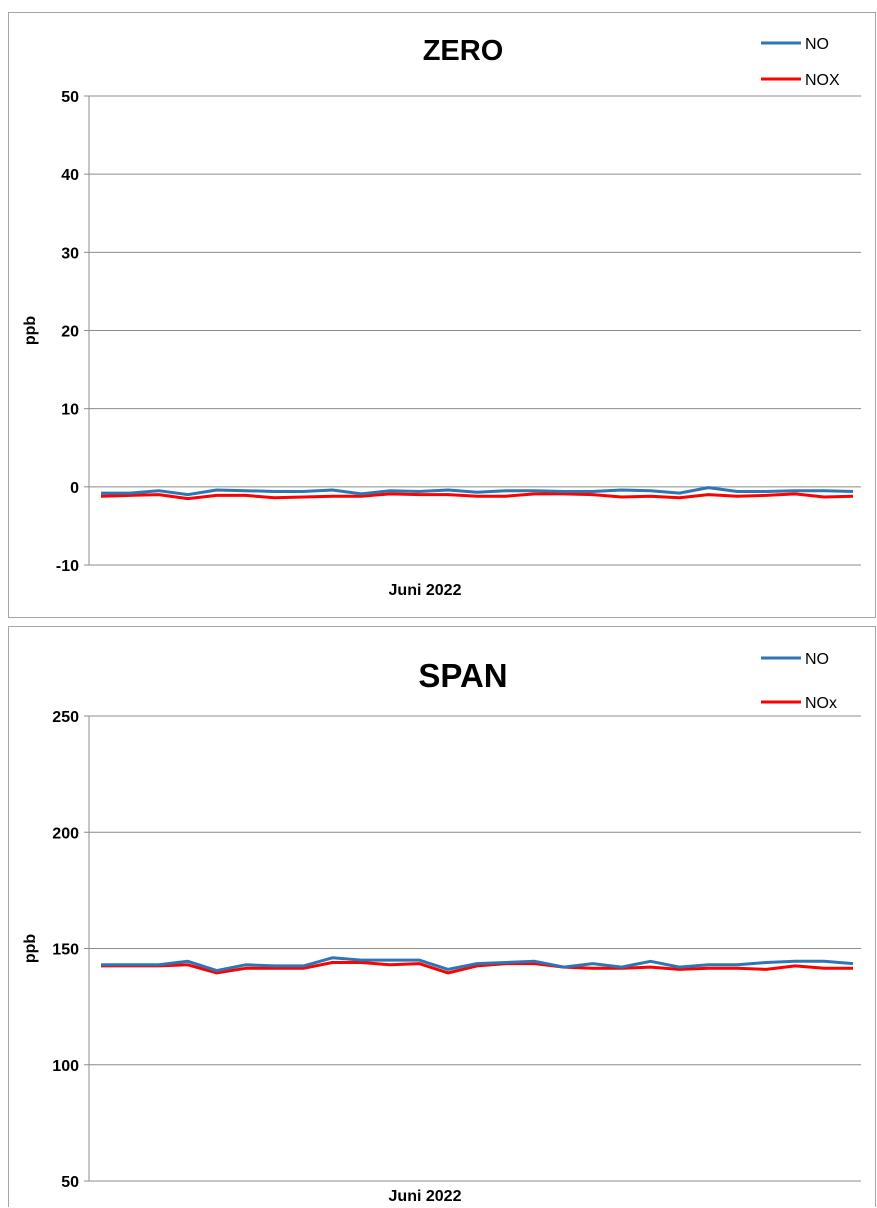  What do you see at coordinates (65, 833) in the screenshot?
I see `span-y-tick-label: 200` at bounding box center [65, 833].